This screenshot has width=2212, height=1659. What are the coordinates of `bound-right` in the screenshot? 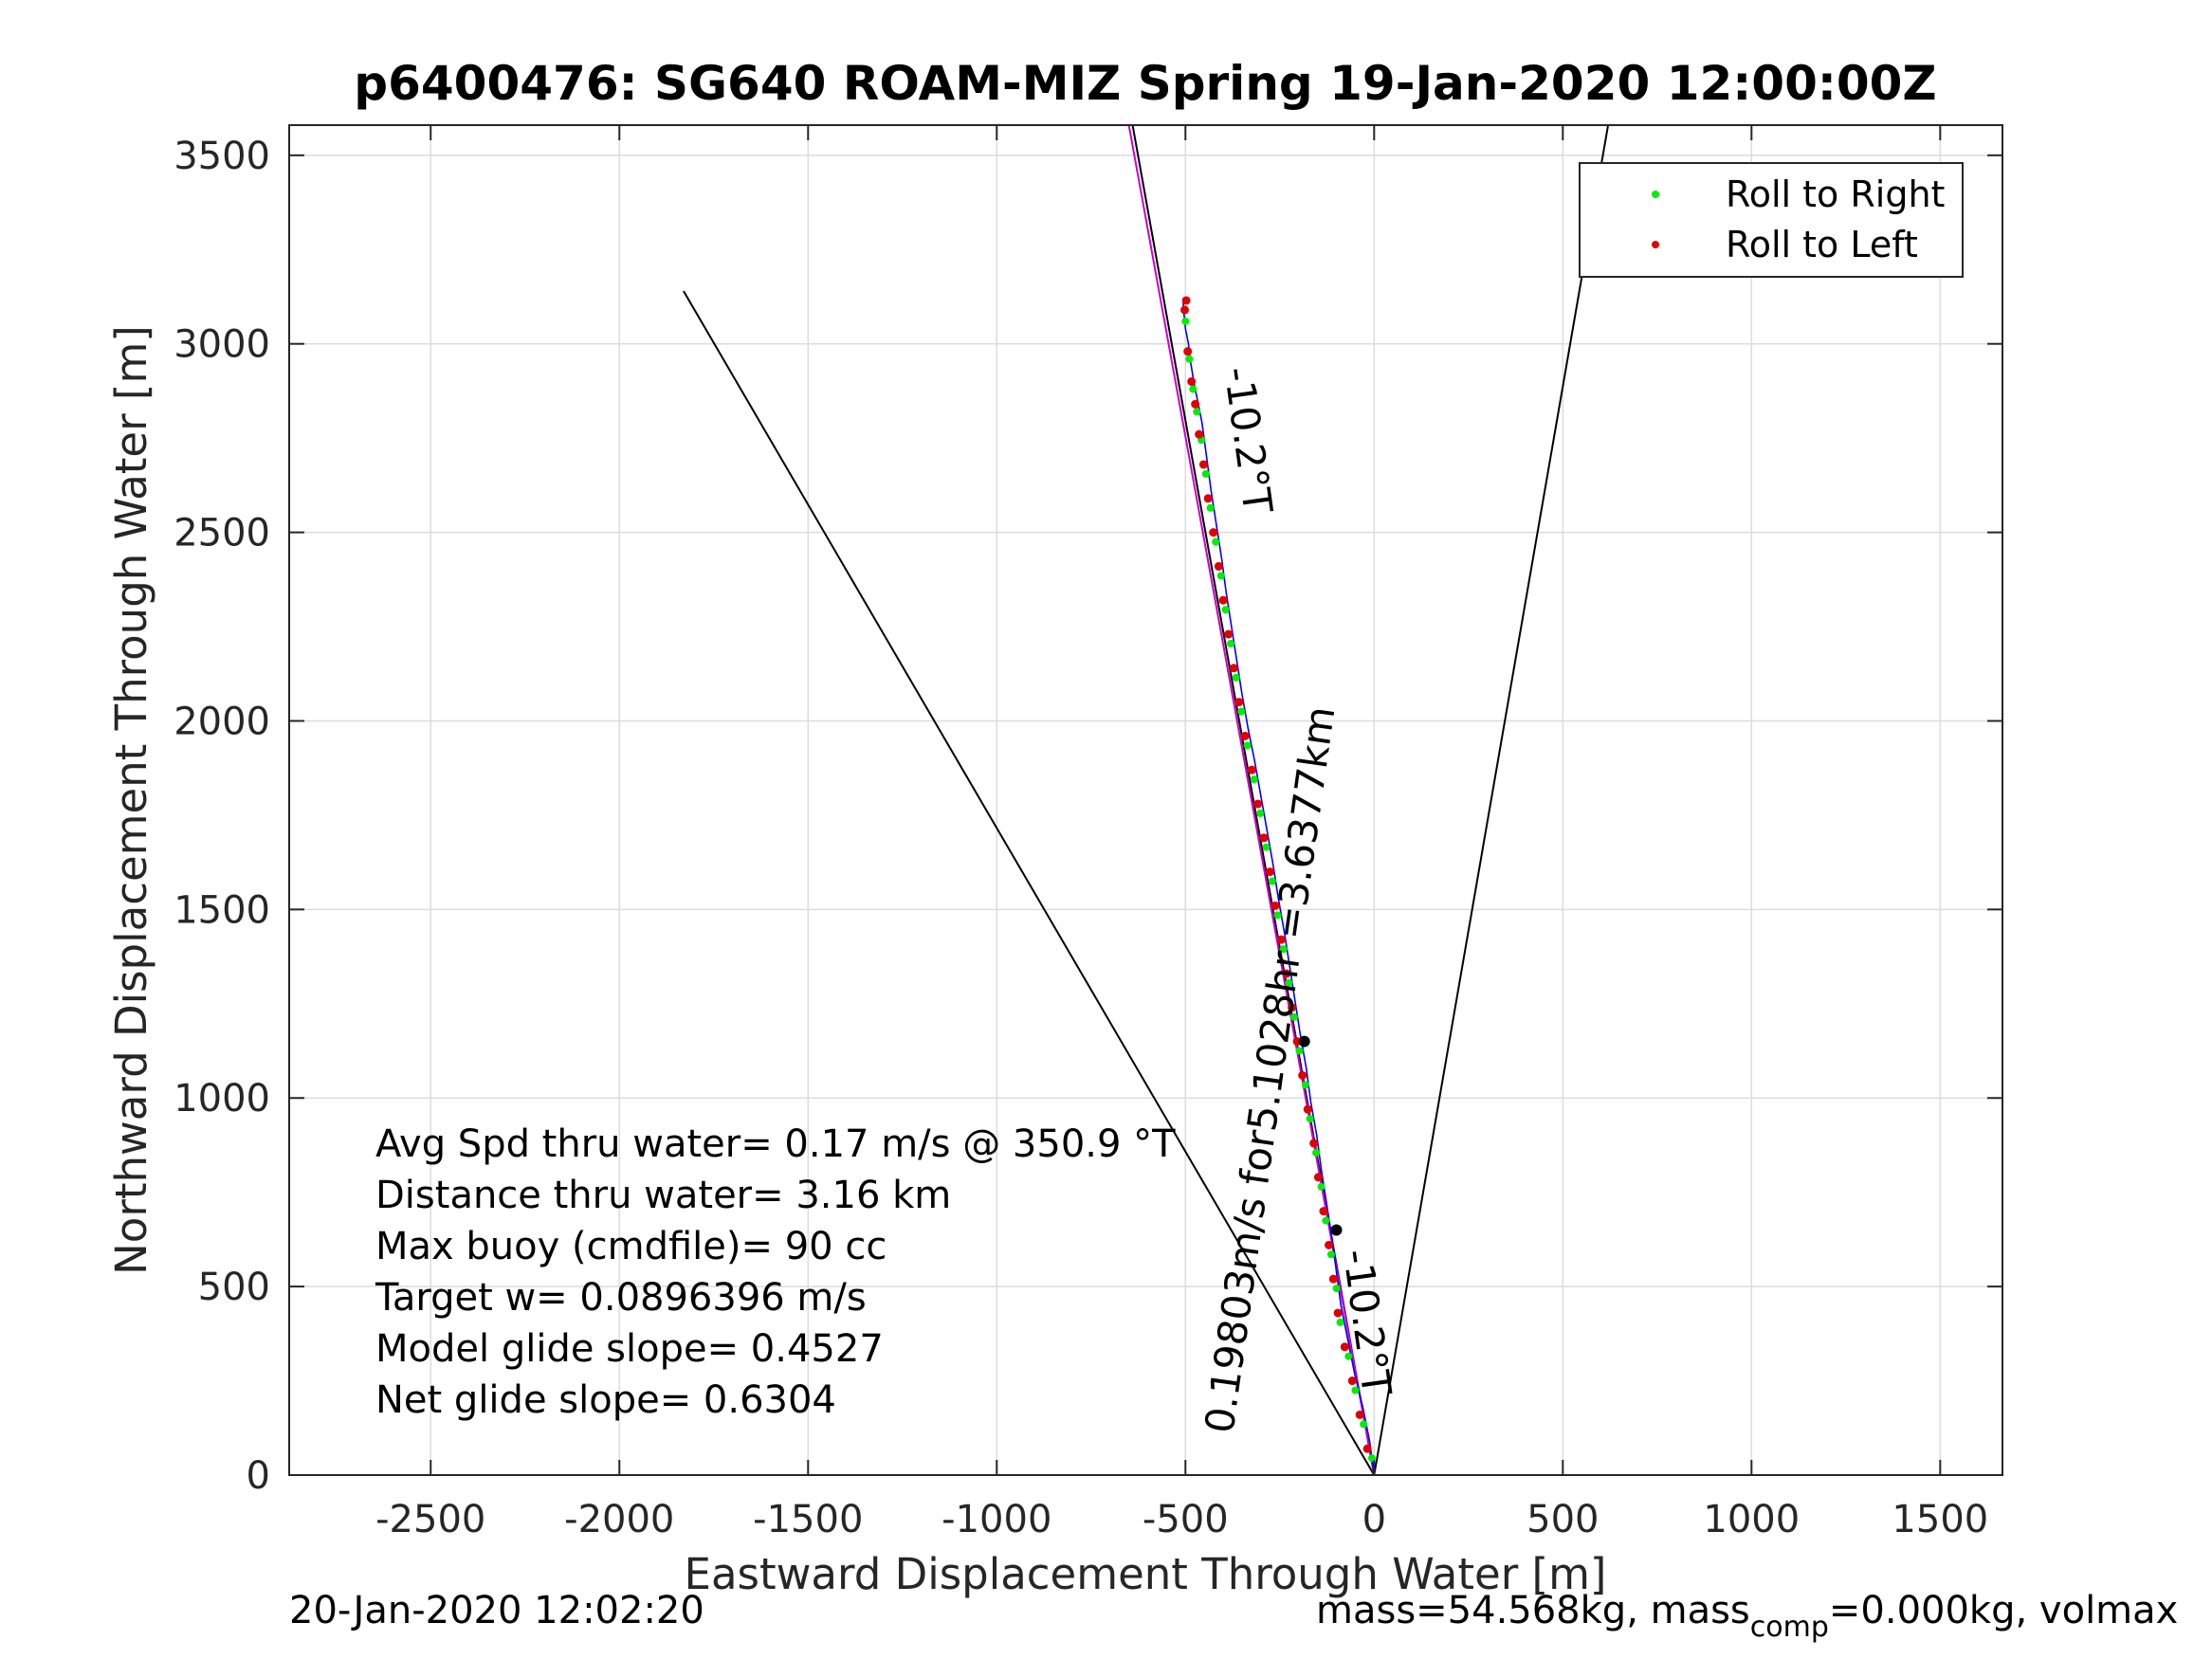 It's located at (1491, 800).